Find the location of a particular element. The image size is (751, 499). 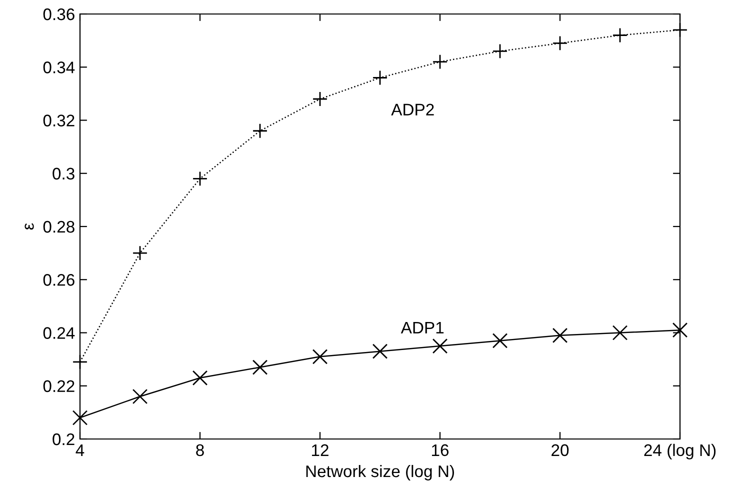

y-tick-label: 0.32 is located at coordinates (58, 120).